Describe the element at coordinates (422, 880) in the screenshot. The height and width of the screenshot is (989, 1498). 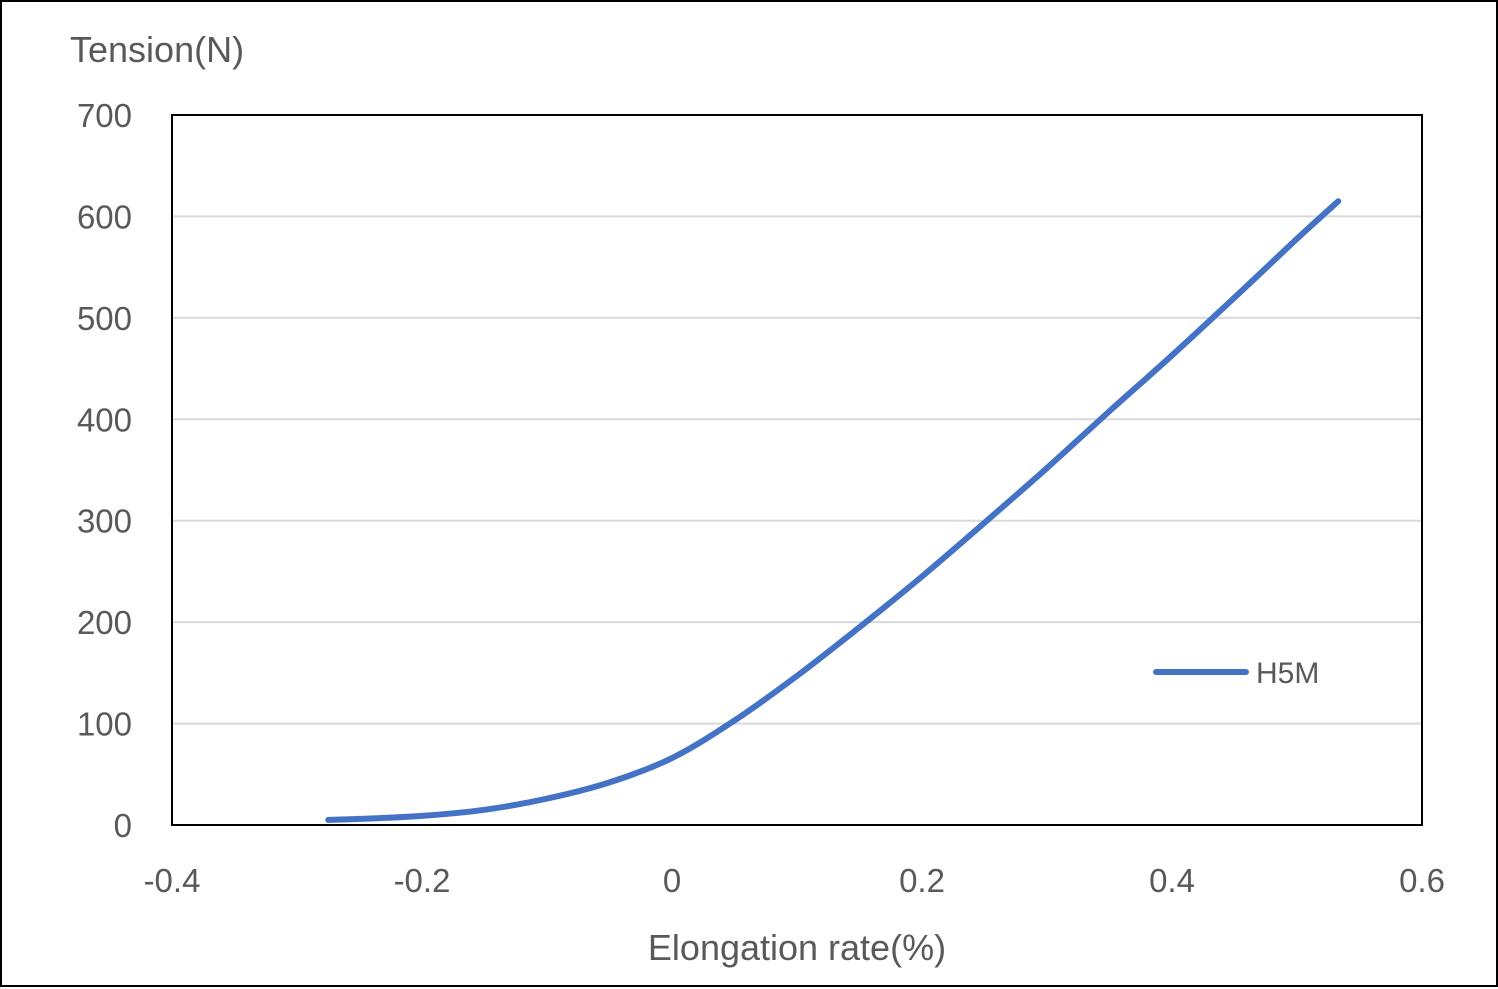
I see `x-tick-label: -0.2` at that location.